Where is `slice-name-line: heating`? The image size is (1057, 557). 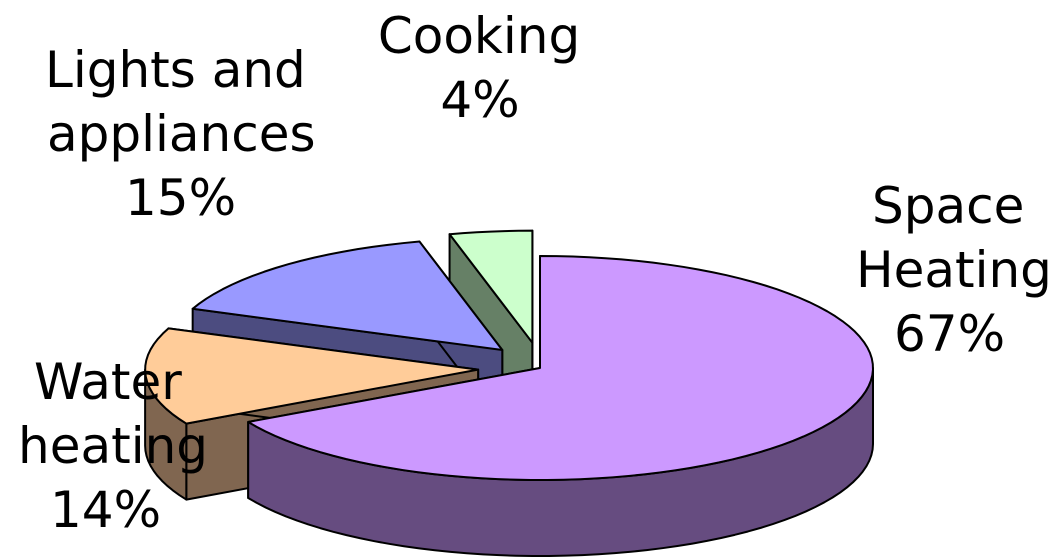
slice-name-line: heating is located at coordinates (111, 446).